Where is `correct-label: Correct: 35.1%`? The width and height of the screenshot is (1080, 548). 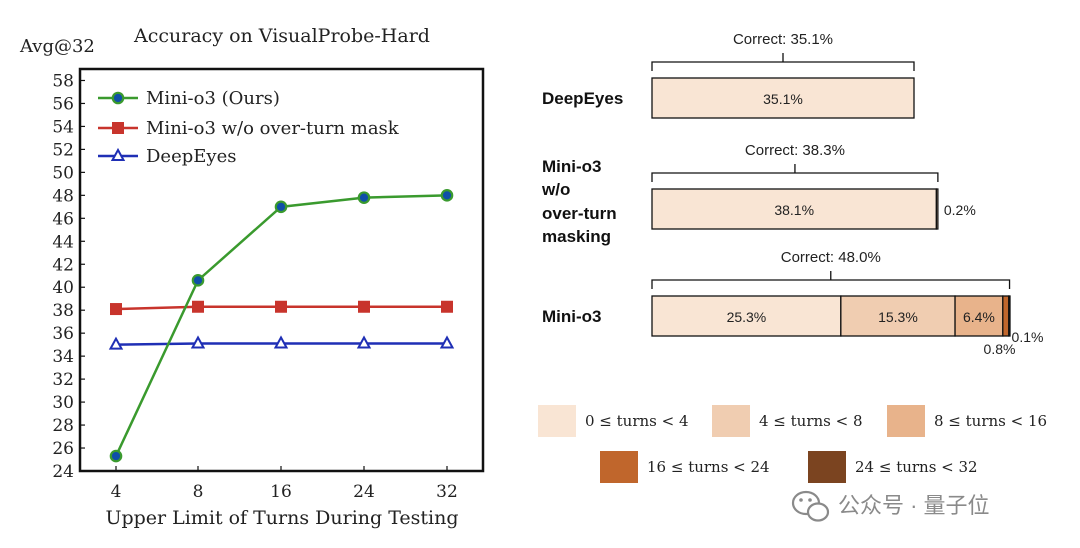
correct-label: Correct: 35.1% is located at coordinates (783, 39).